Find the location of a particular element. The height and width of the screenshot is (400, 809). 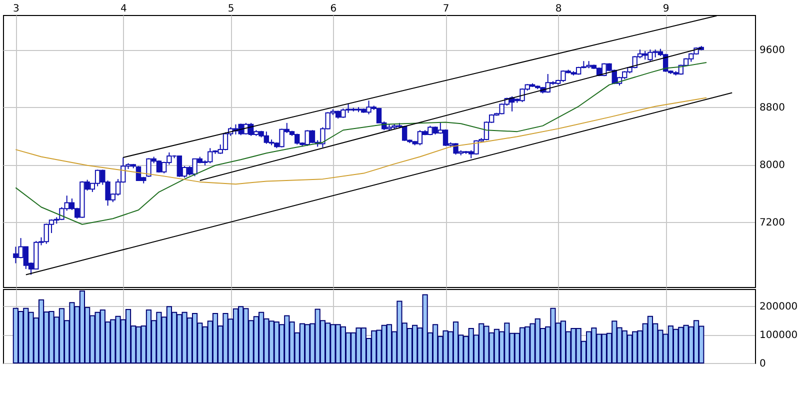

x-tick-label: 7 is located at coordinates (446, 9).